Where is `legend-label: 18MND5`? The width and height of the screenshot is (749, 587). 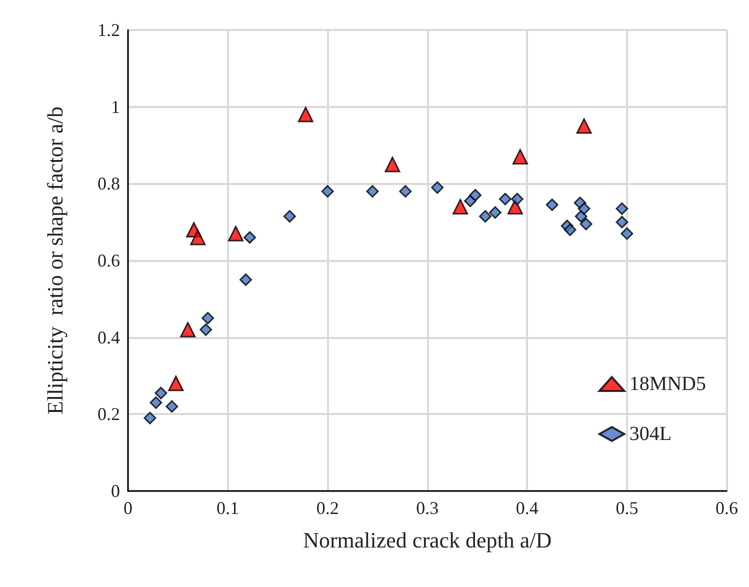
legend-label: 18MND5 is located at coordinates (667, 384).